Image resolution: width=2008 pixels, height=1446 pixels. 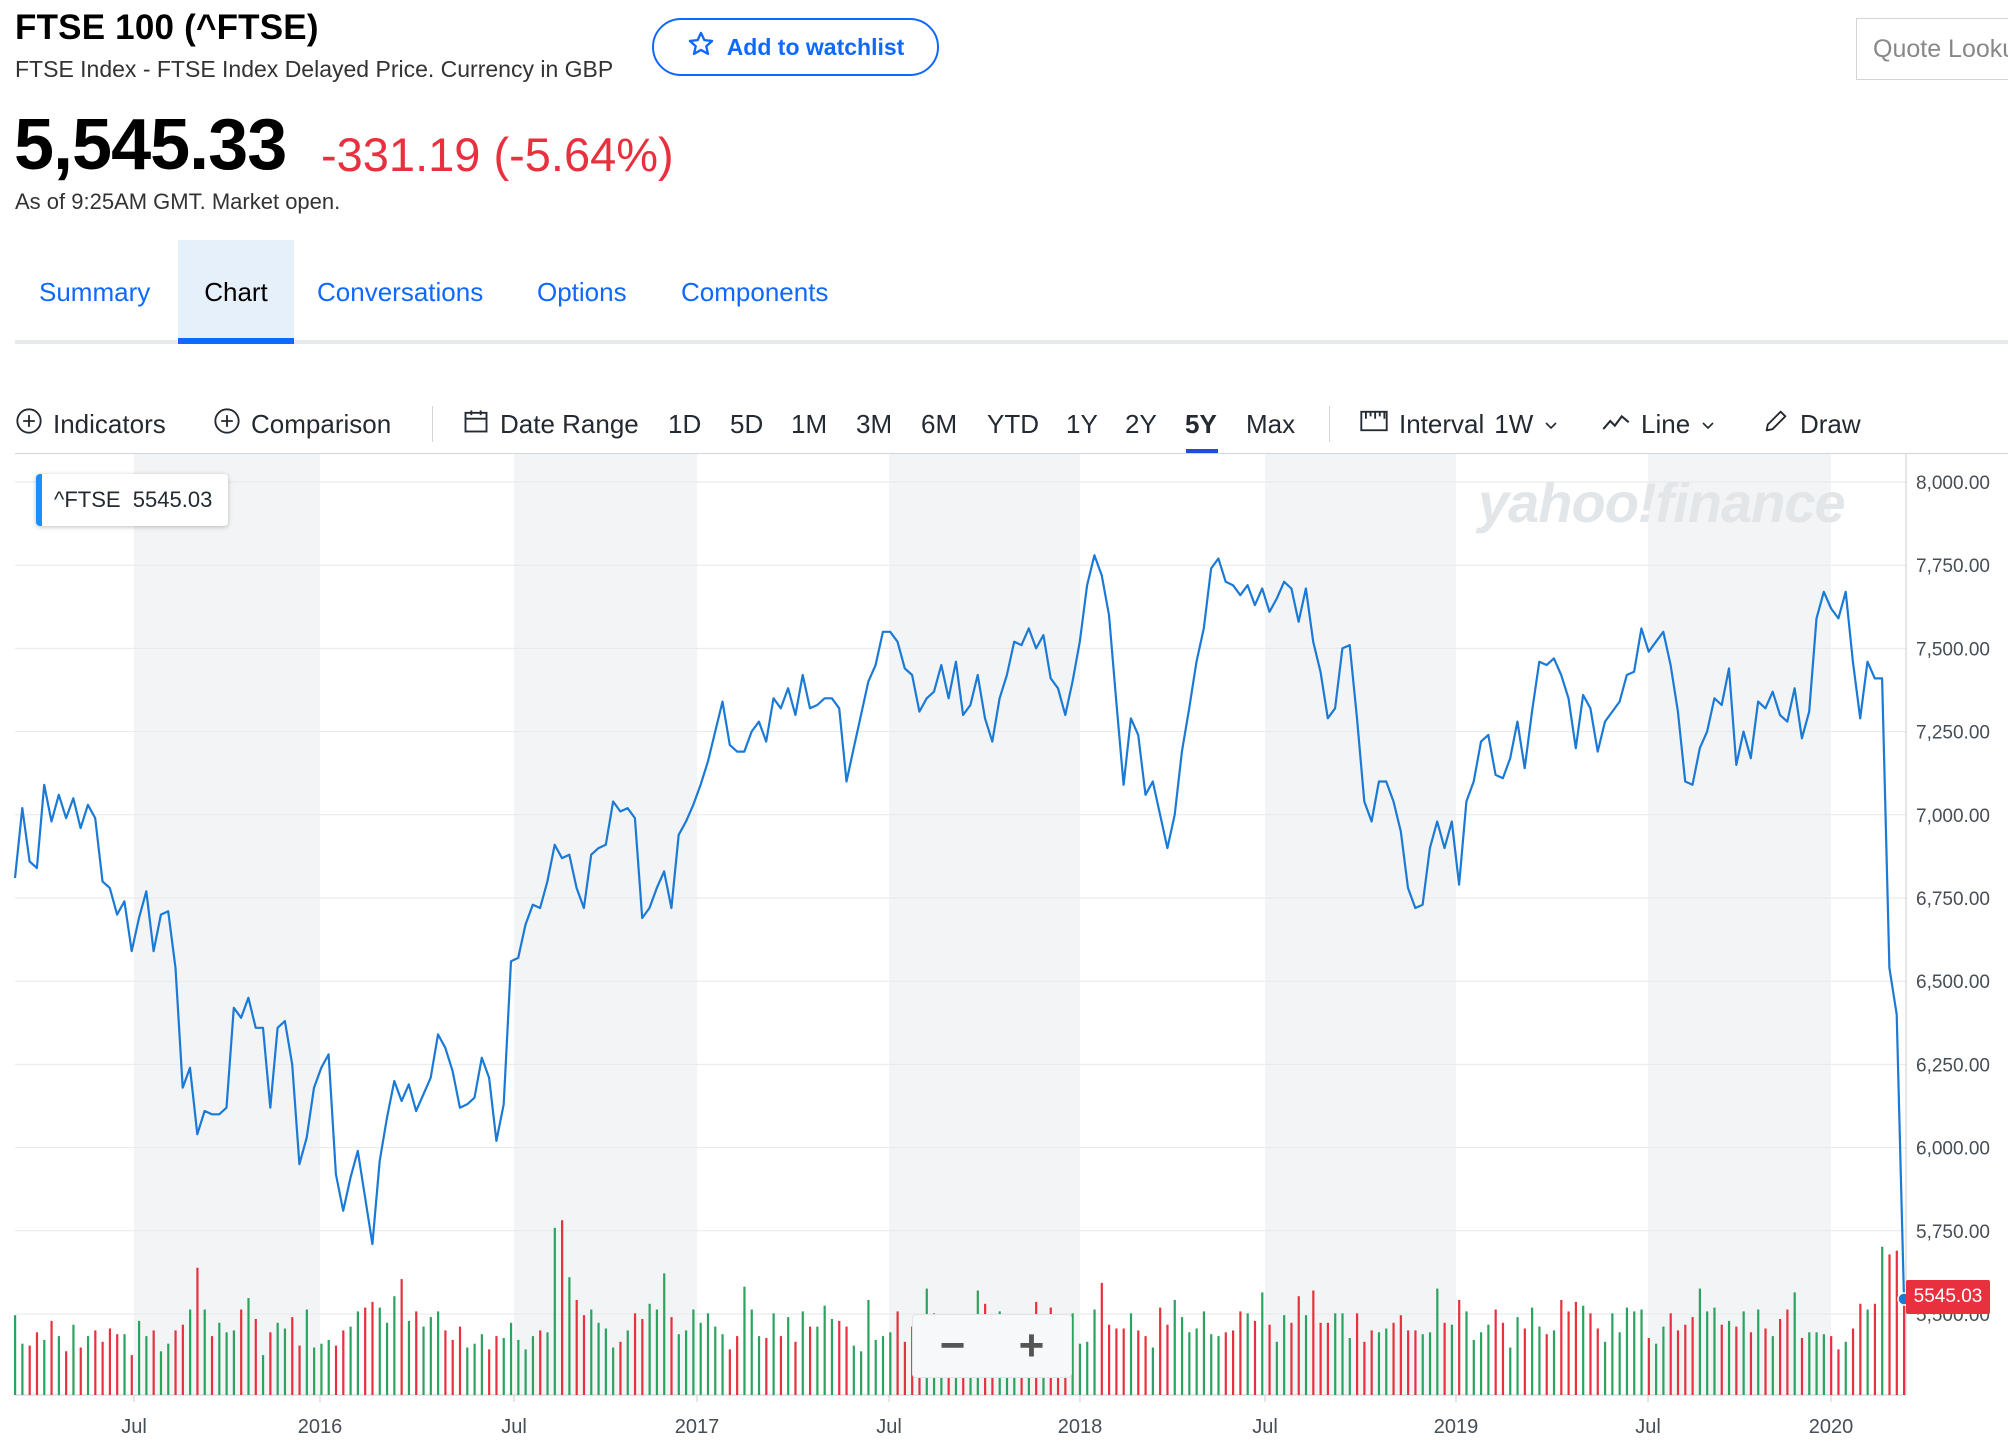 I want to click on range-2y: 2Y, so click(x=1141, y=424).